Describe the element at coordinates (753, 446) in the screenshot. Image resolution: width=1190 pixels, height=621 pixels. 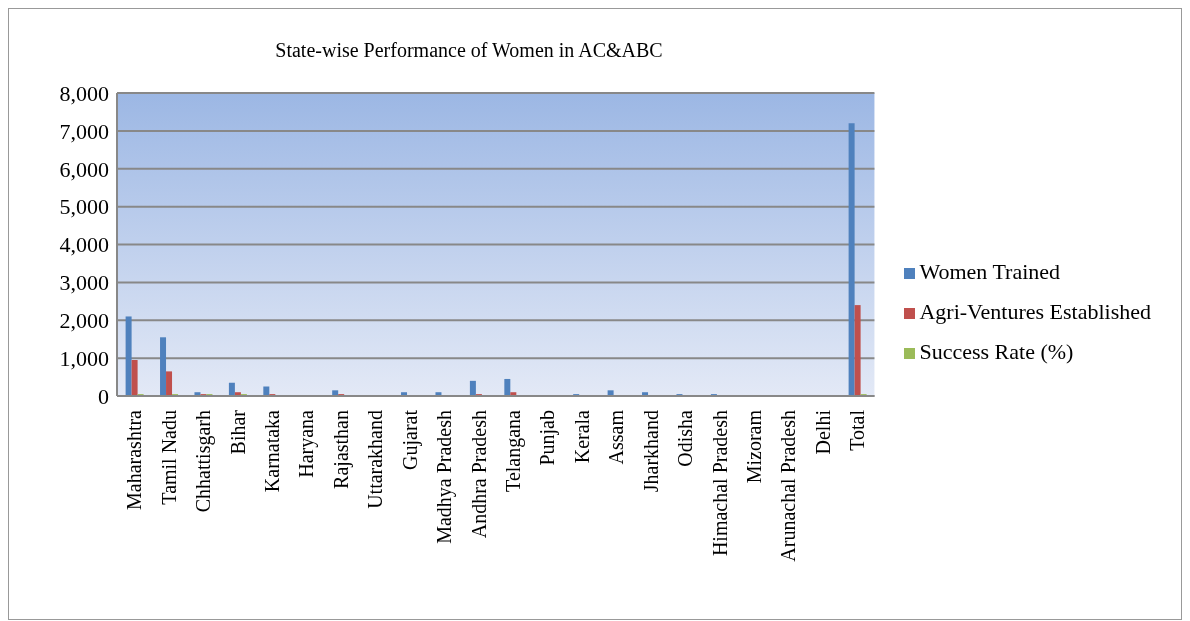
I see `x-tick-label: Mizoram` at that location.